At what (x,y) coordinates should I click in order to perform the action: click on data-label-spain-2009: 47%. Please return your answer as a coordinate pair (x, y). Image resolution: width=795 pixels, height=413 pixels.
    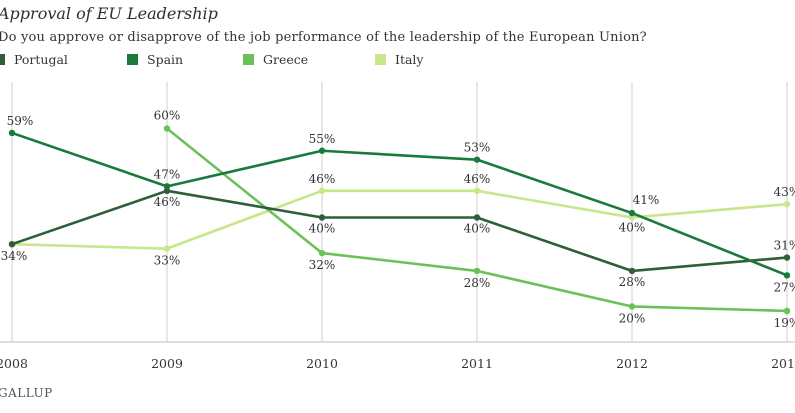
    Looking at the image, I should click on (167, 174).